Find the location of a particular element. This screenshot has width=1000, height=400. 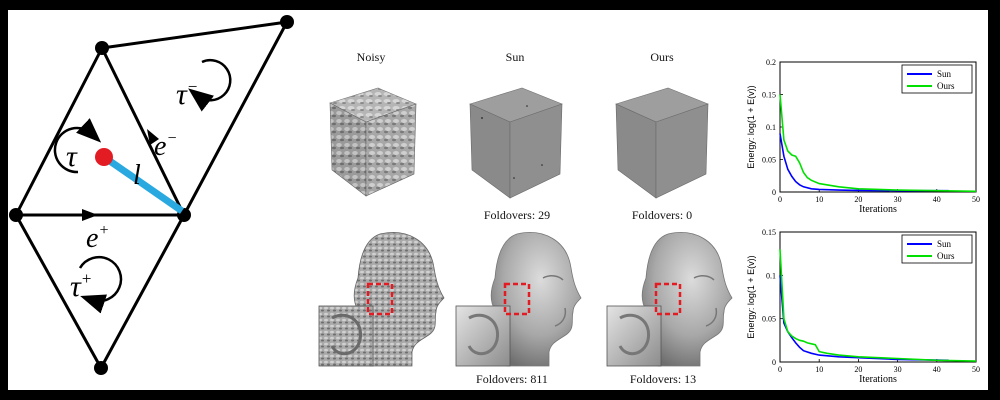

column-heading-sun: Sun is located at coordinates (515, 57).